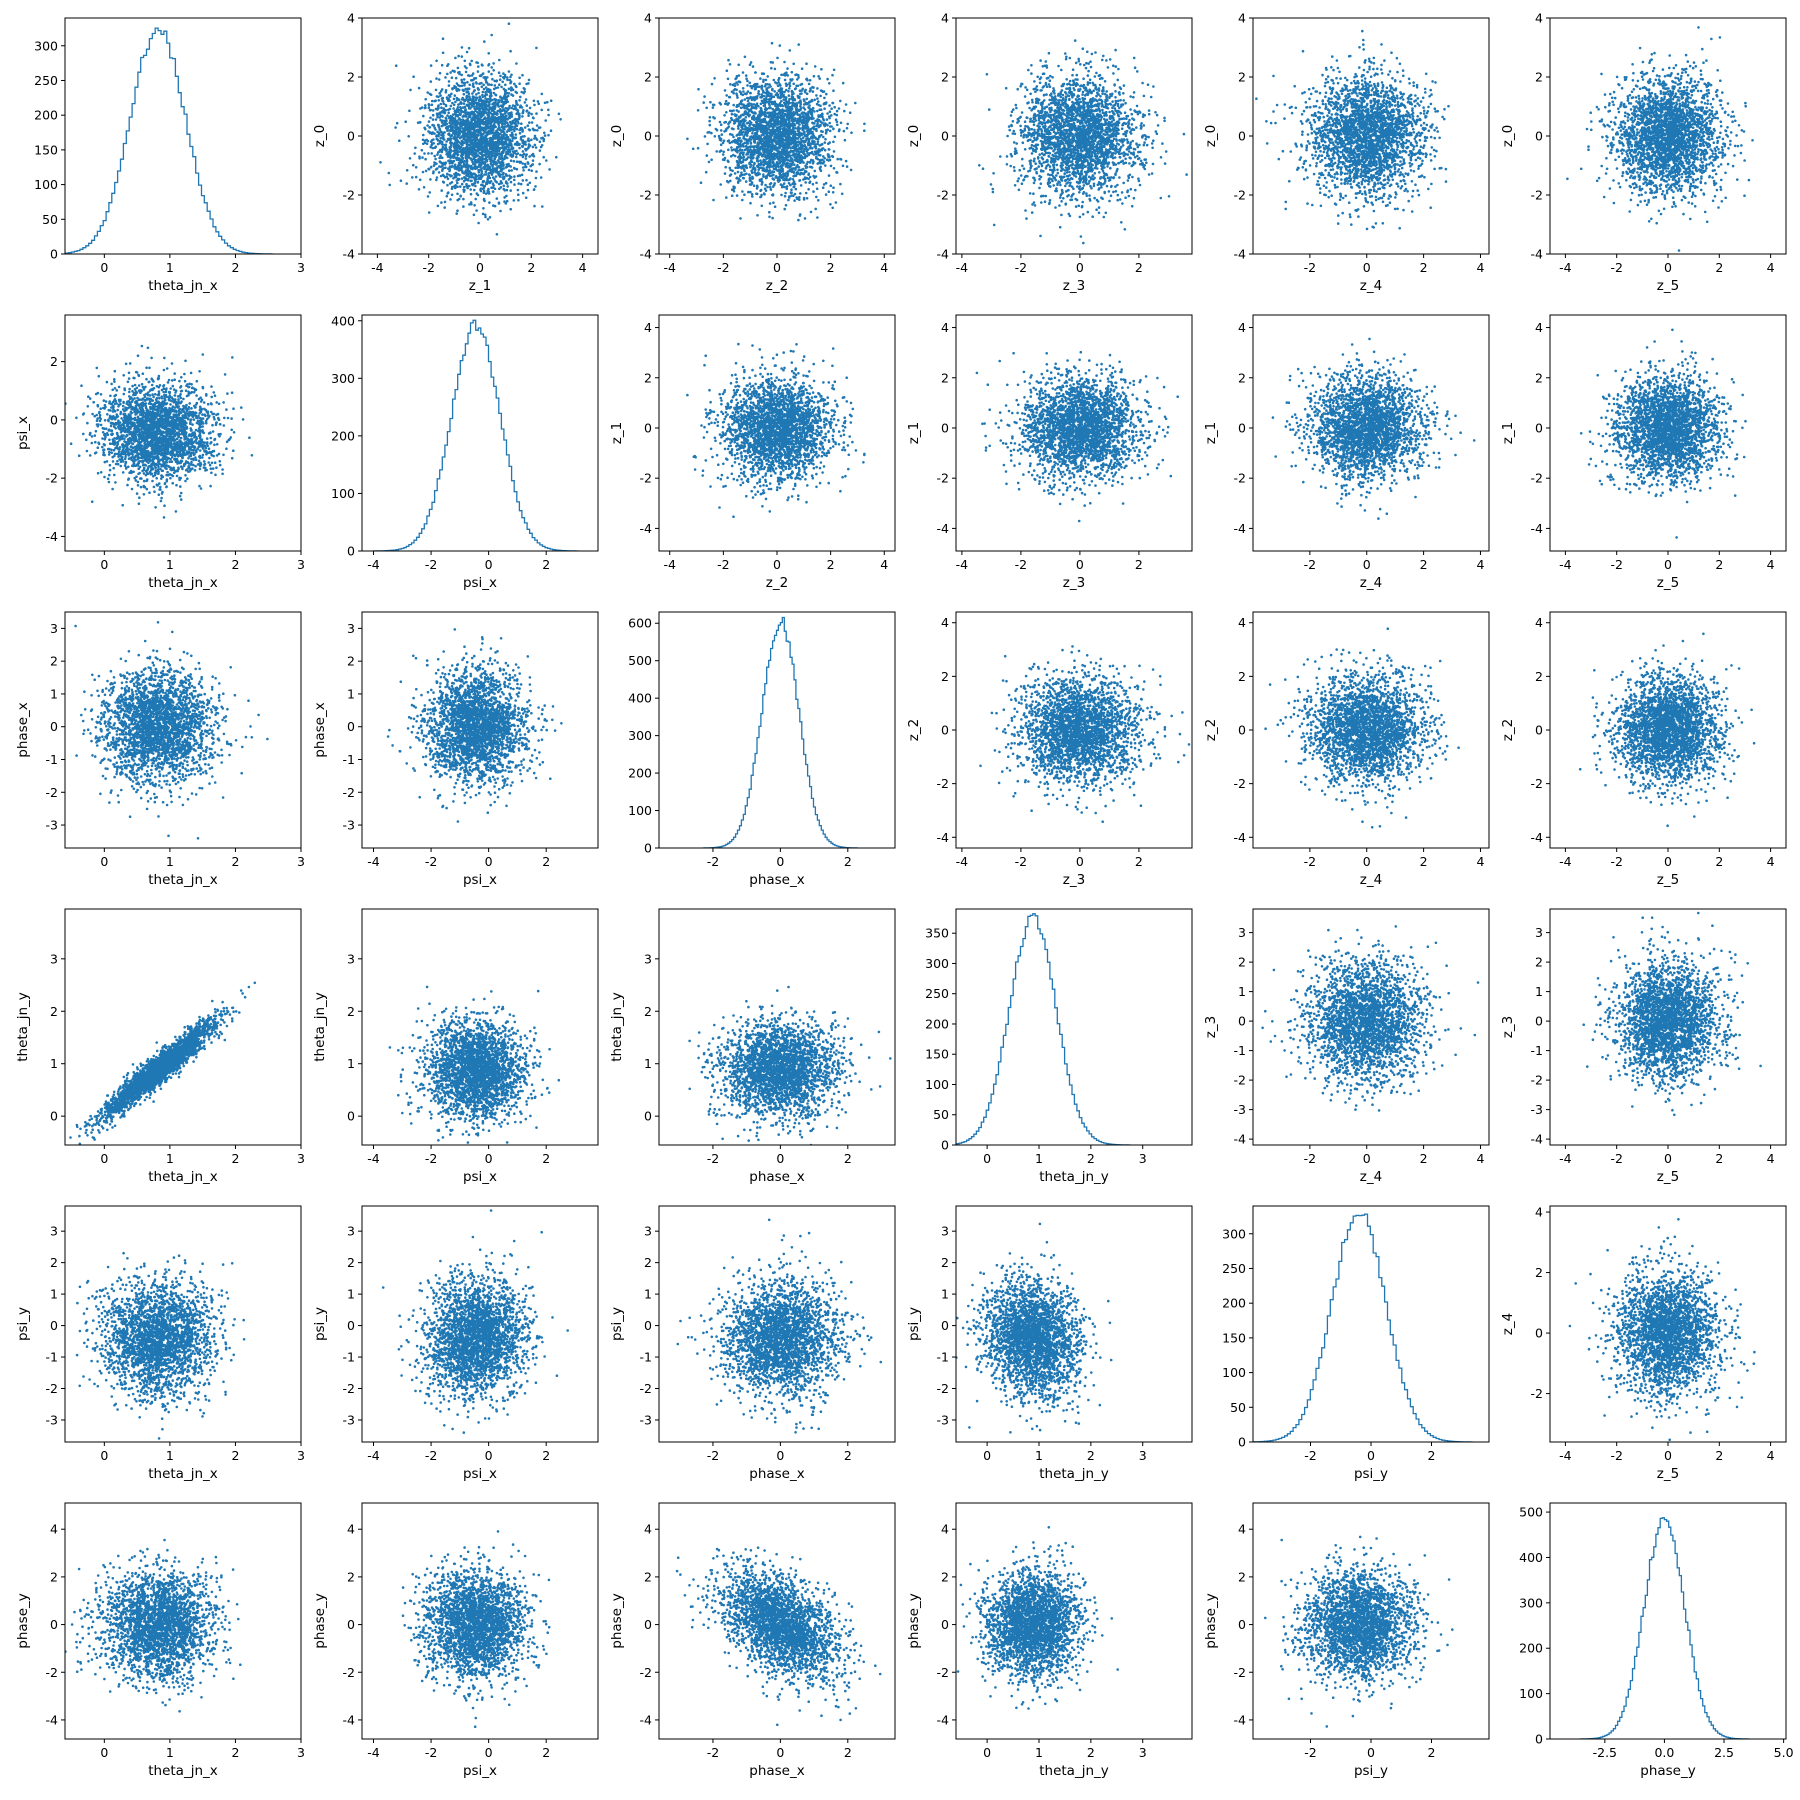 The image size is (1800, 1800). I want to click on x-axis-label: theta_jn_x, so click(183, 286).